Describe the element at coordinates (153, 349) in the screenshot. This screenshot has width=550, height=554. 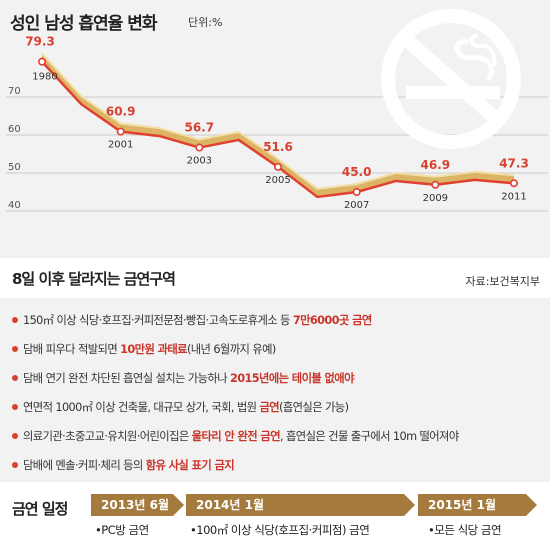
I see `highlight-text: 10만원 과태료` at that location.